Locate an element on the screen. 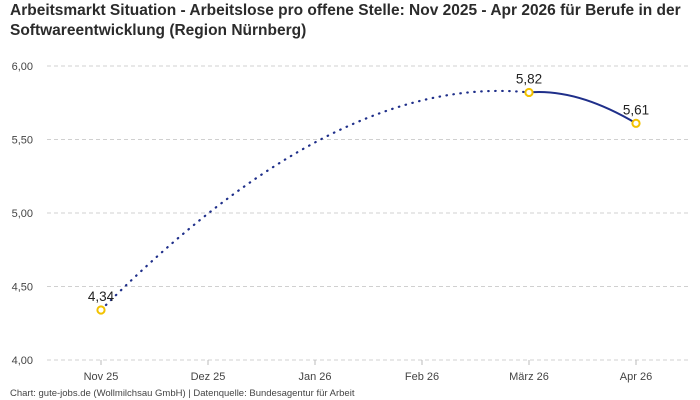 The width and height of the screenshot is (700, 400). x-tick-label: Dez 25 is located at coordinates (208, 377).